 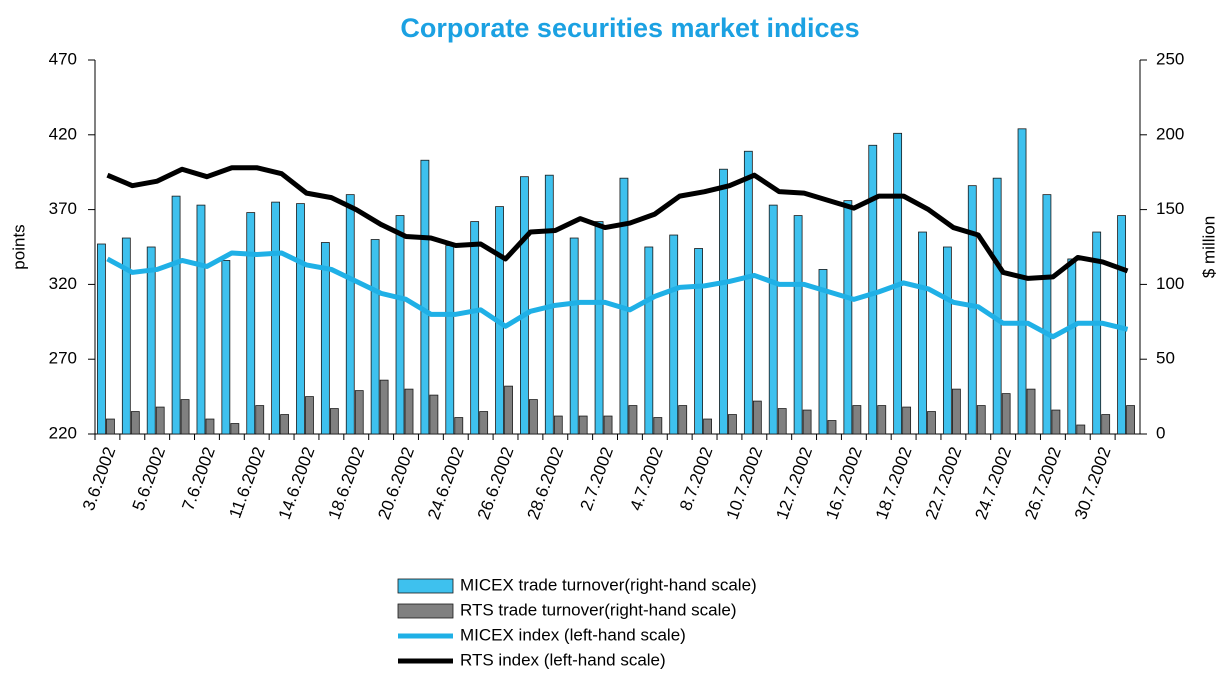 What do you see at coordinates (297, 483) in the screenshot?
I see `x-tick-label: 14.6.2002` at bounding box center [297, 483].